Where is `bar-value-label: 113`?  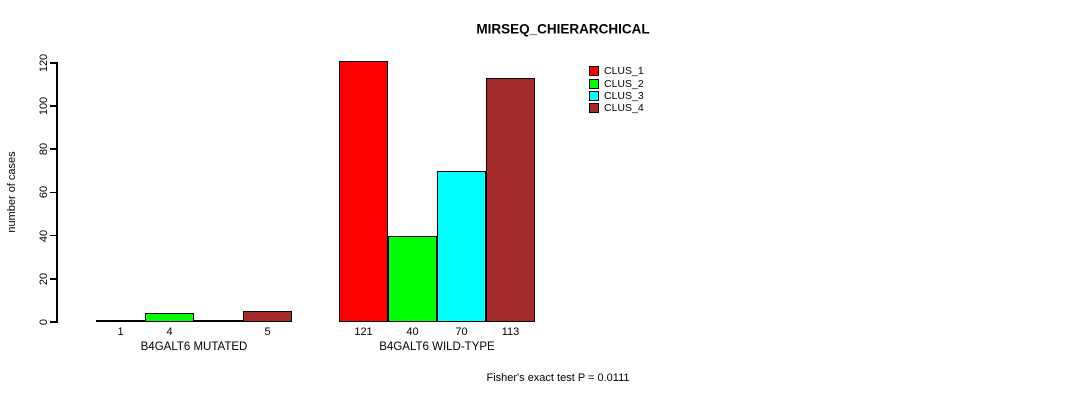
bar-value-label: 113 is located at coordinates (510, 332).